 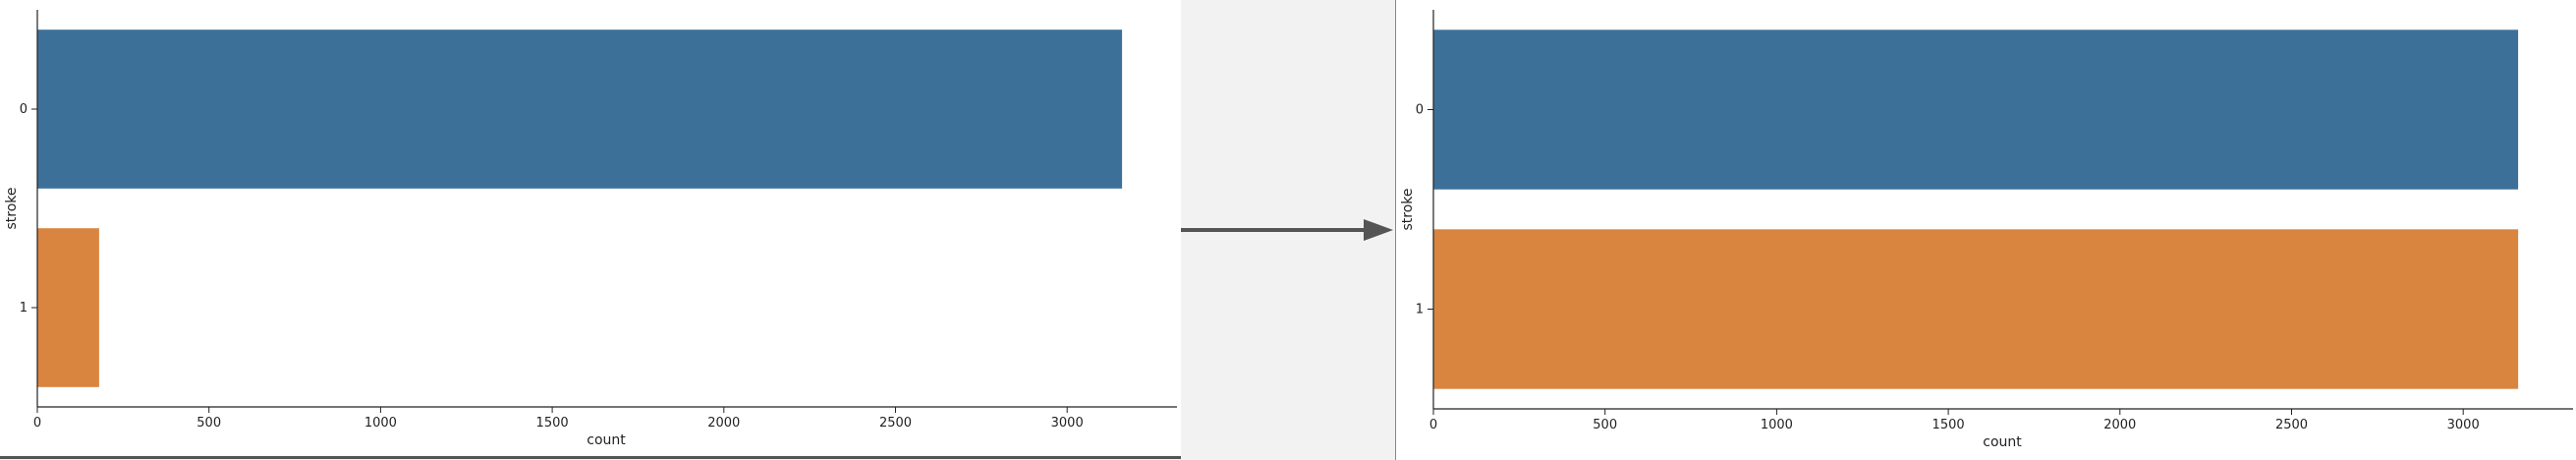 I want to click on right-arrow-icon, so click(x=1287, y=230).